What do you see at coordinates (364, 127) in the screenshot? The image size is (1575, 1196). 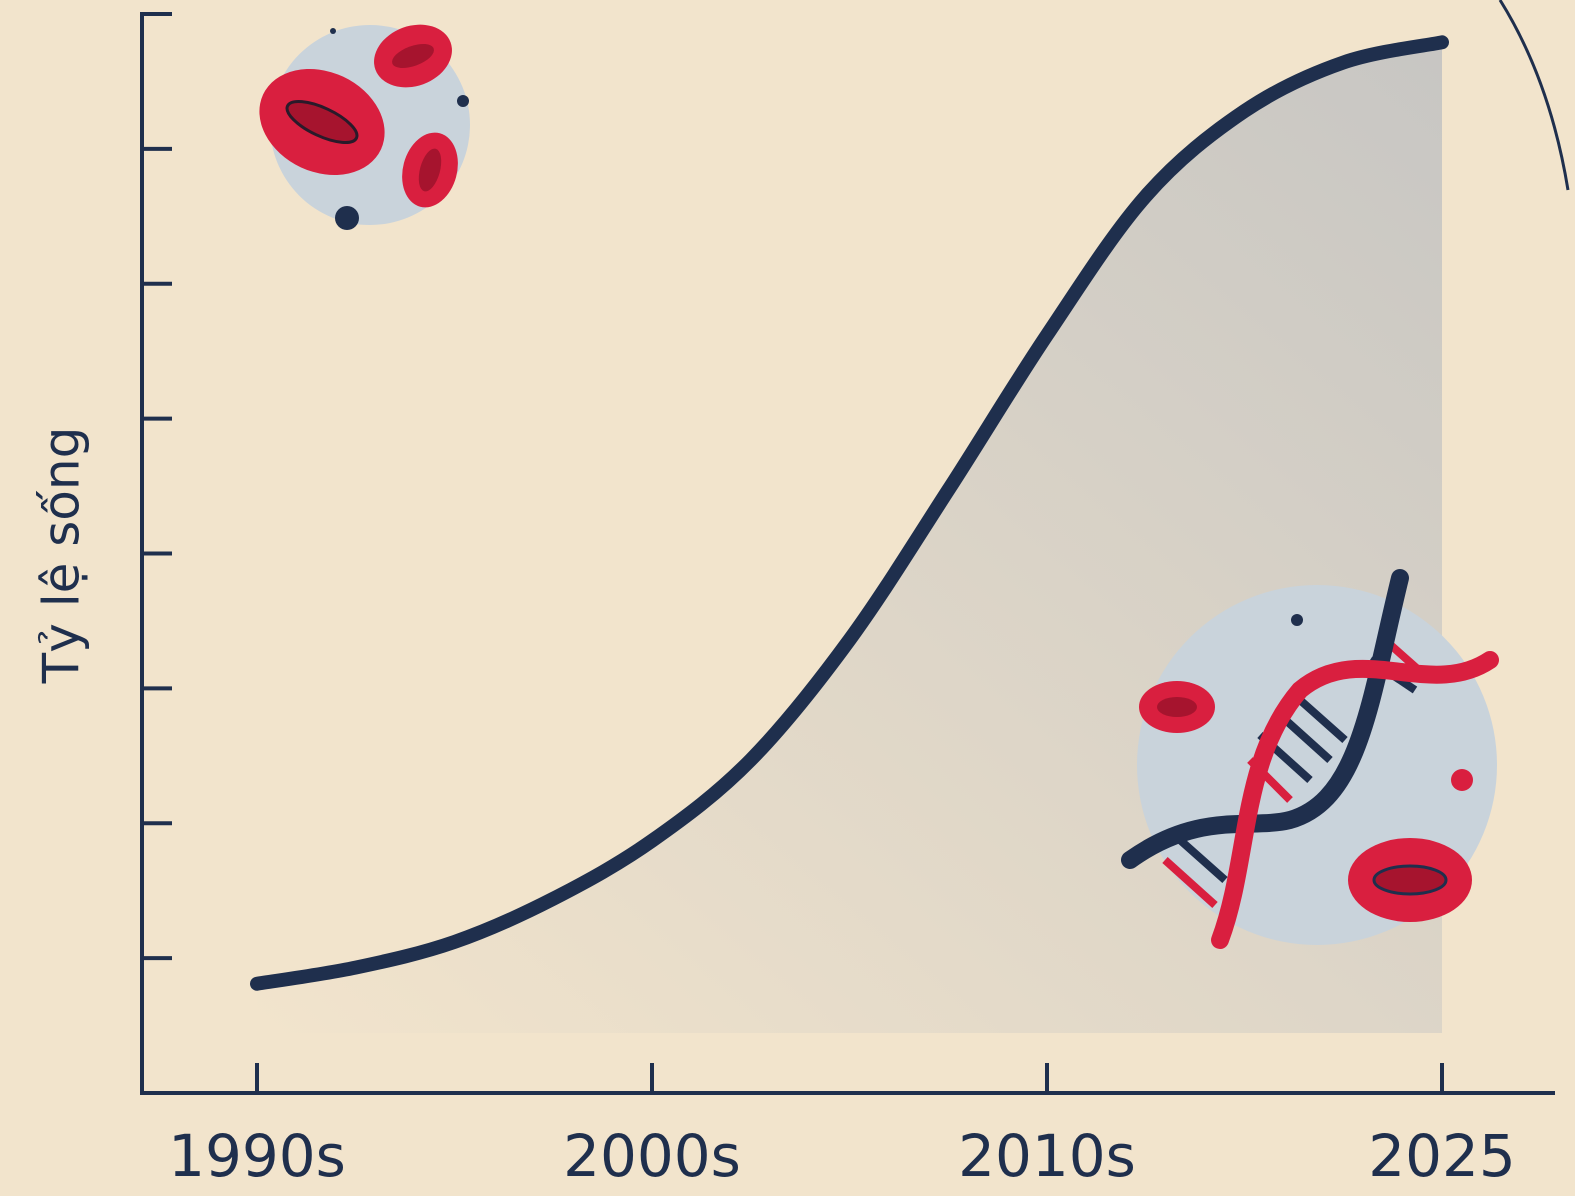 I see `blood-cells-illustration` at bounding box center [364, 127].